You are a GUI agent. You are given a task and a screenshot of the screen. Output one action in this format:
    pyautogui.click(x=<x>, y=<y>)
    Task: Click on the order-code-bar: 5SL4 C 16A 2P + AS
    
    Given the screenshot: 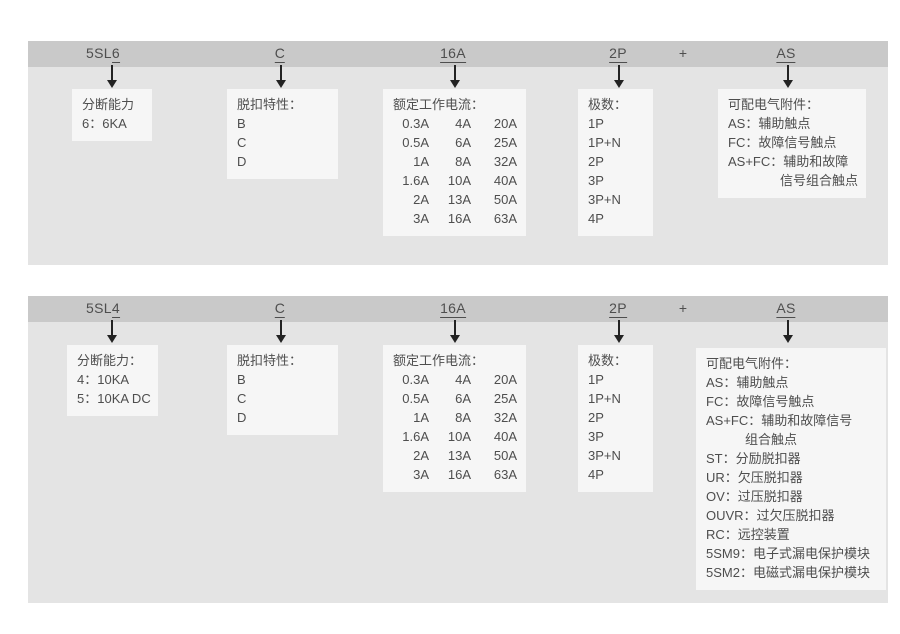 What is the action you would take?
    pyautogui.click(x=458, y=309)
    